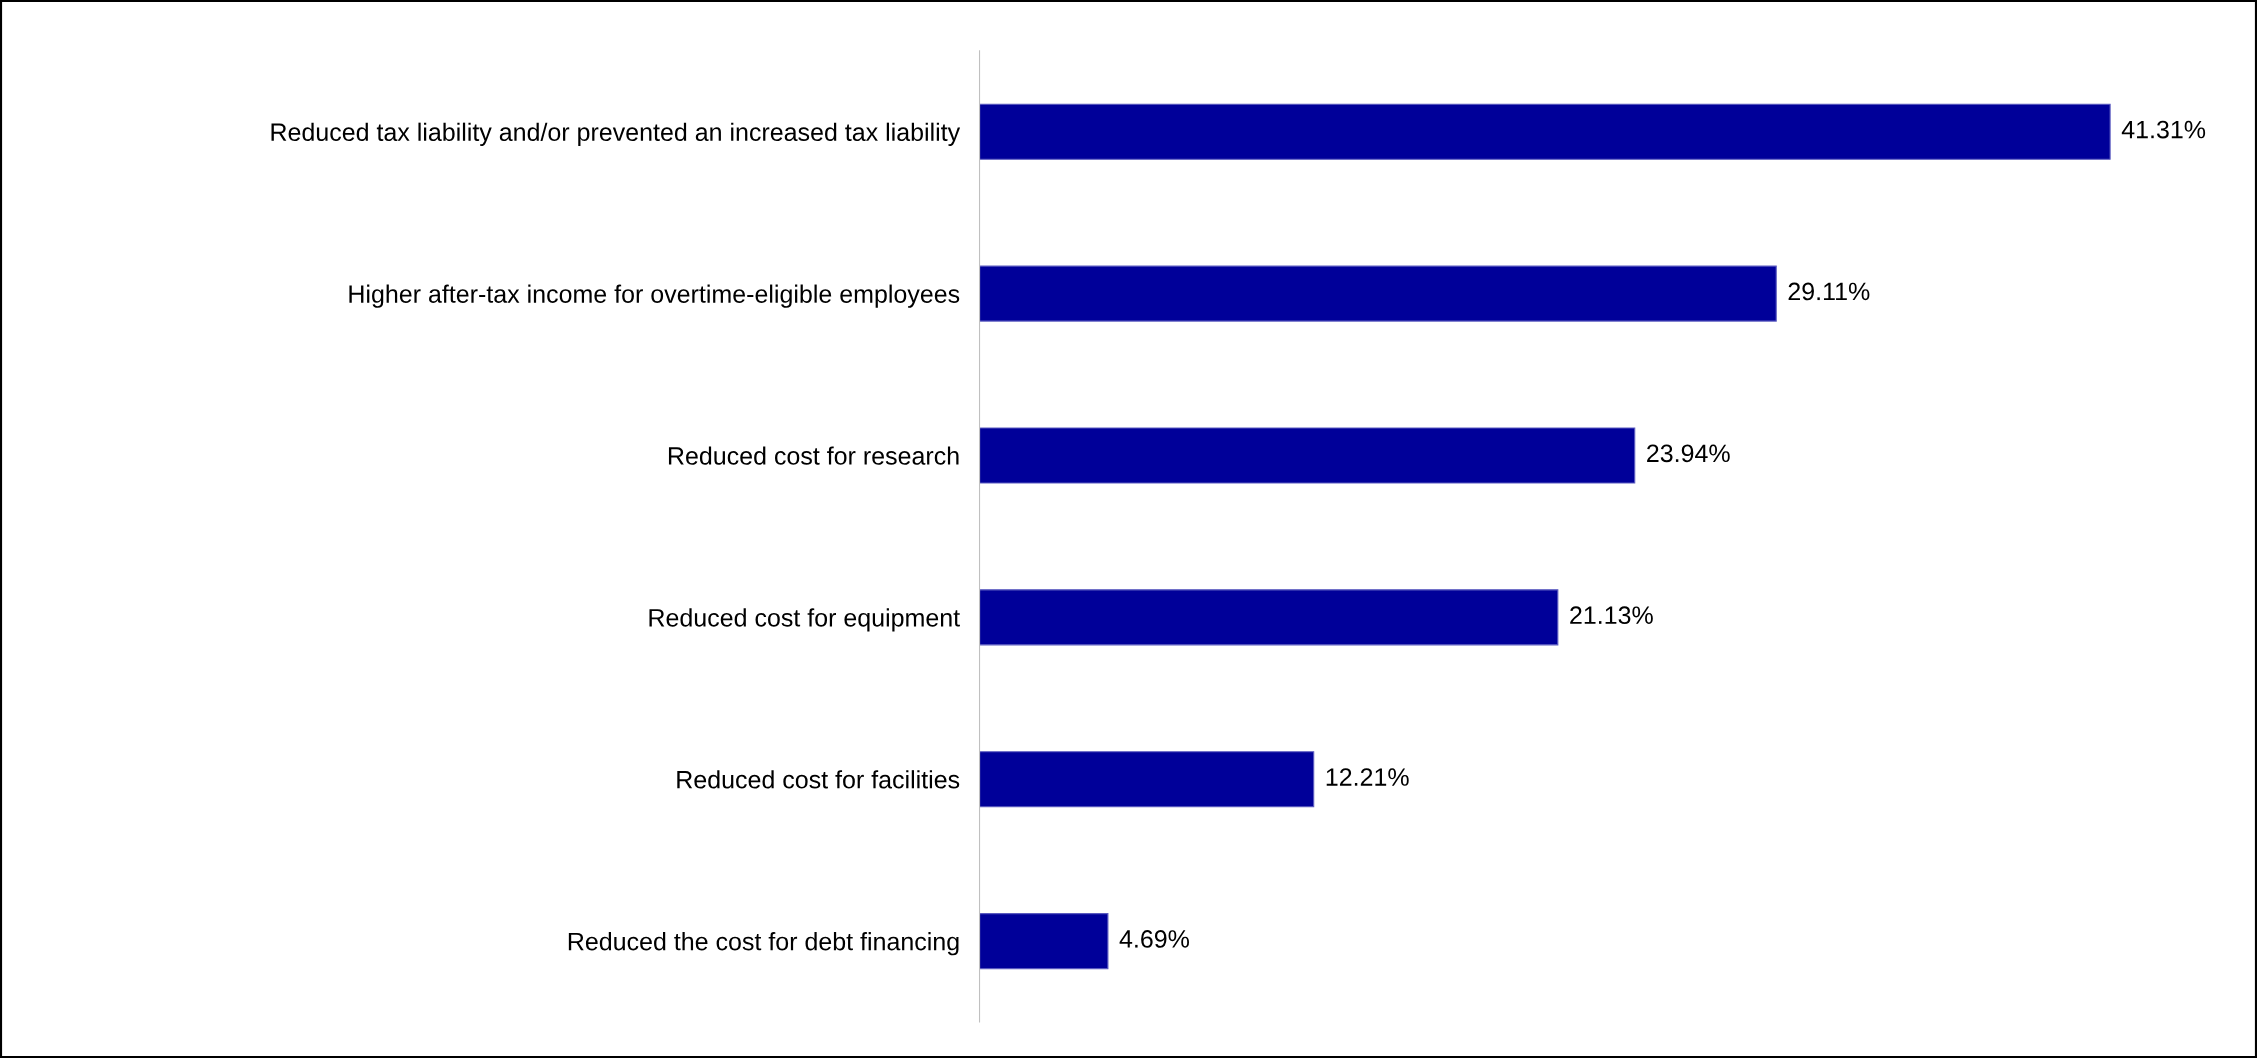  What do you see at coordinates (1154, 939) in the screenshot?
I see `data-label: 4.69%` at bounding box center [1154, 939].